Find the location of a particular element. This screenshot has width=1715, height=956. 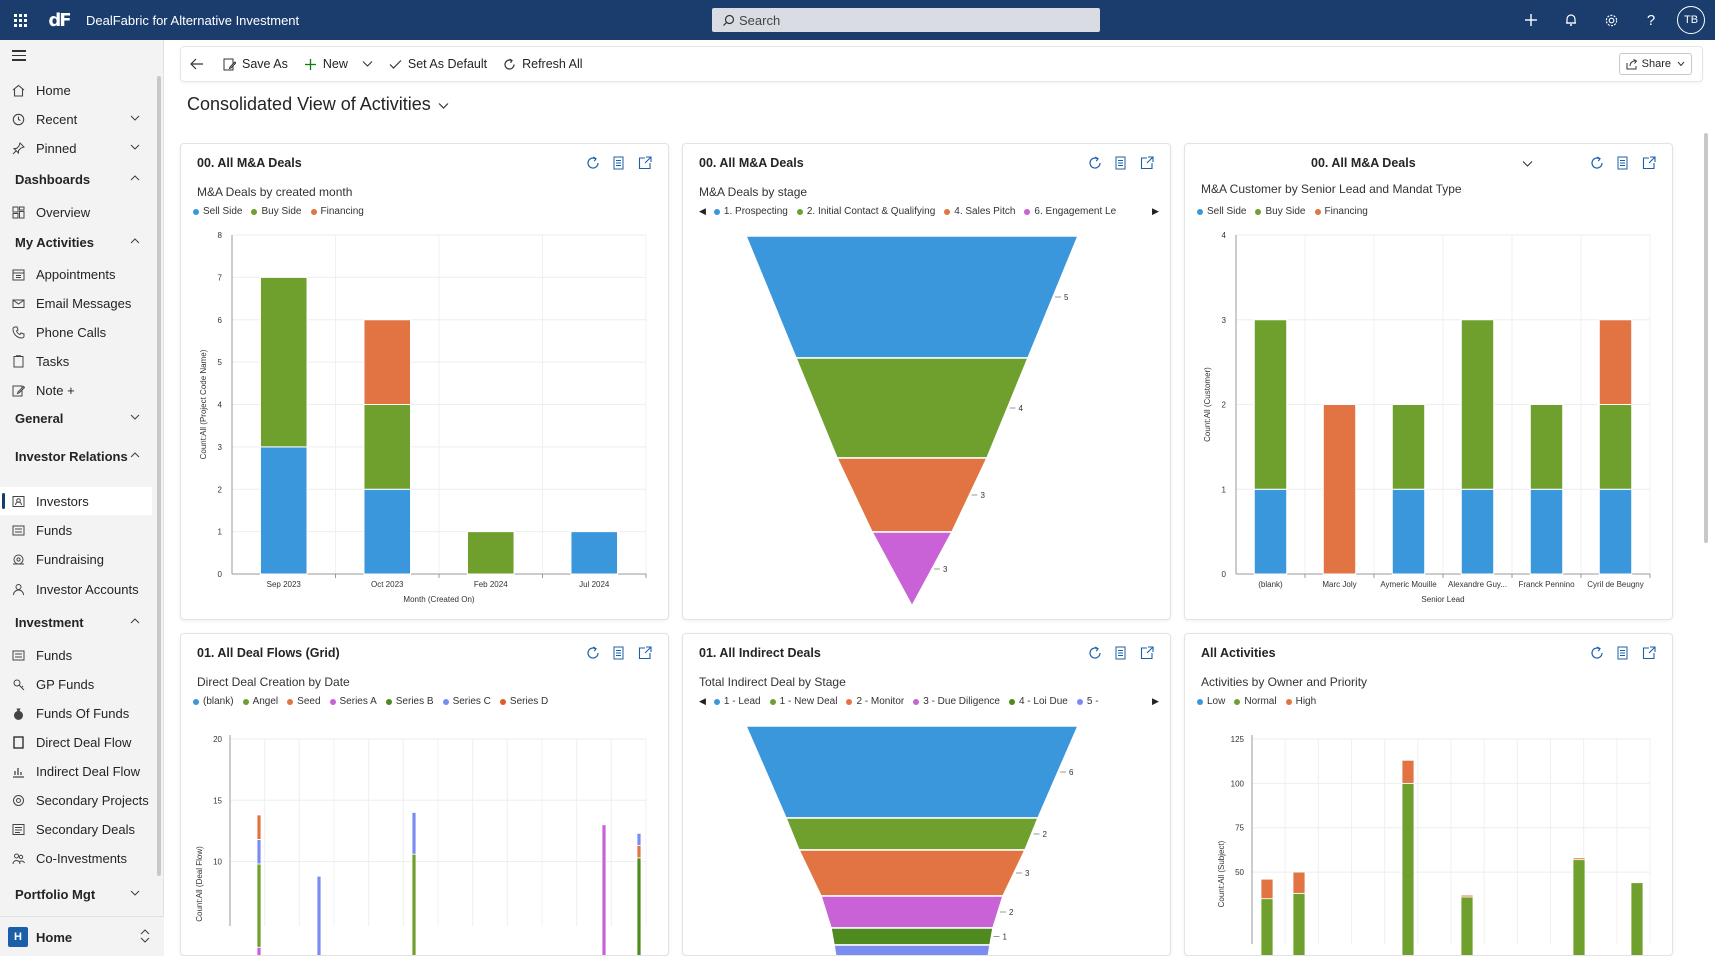

gear-icon is located at coordinates (1611, 20).